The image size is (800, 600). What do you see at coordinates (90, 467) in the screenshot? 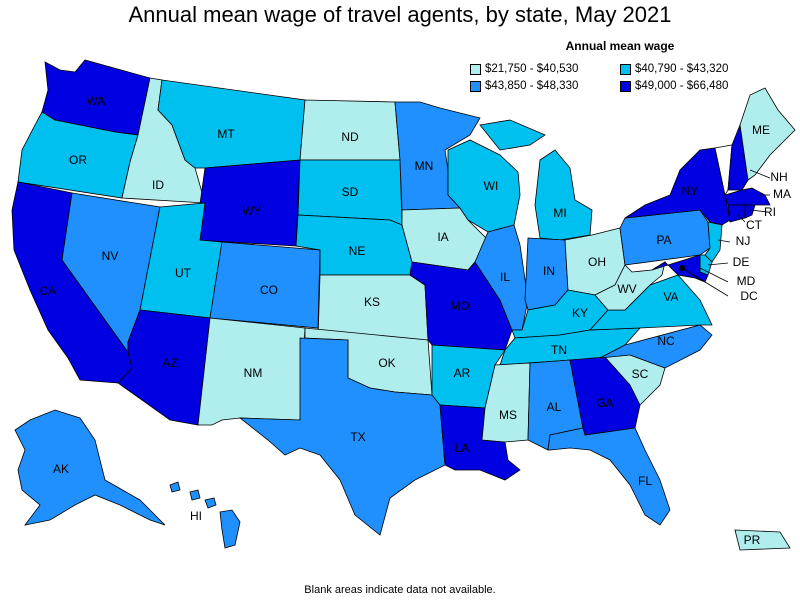
I see `state-ak` at bounding box center [90, 467].